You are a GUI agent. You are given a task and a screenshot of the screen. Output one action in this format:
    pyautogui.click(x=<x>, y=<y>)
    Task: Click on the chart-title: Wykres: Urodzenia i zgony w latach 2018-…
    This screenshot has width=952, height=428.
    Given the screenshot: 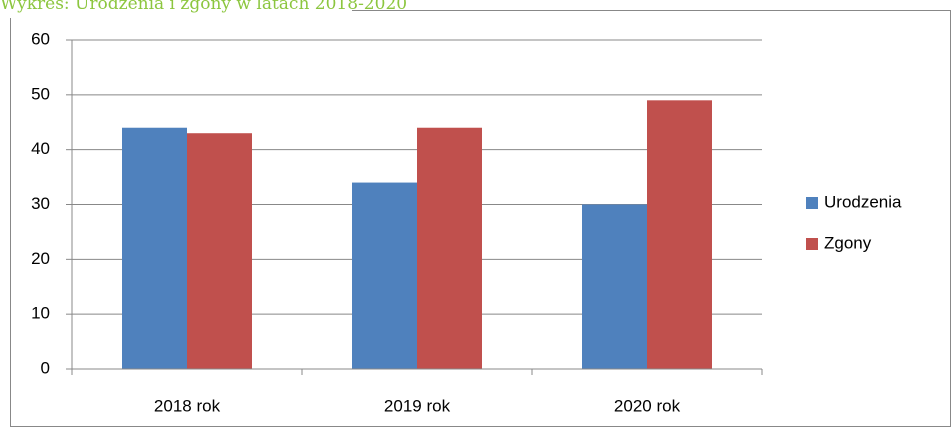 What is the action you would take?
    pyautogui.click(x=203, y=7)
    